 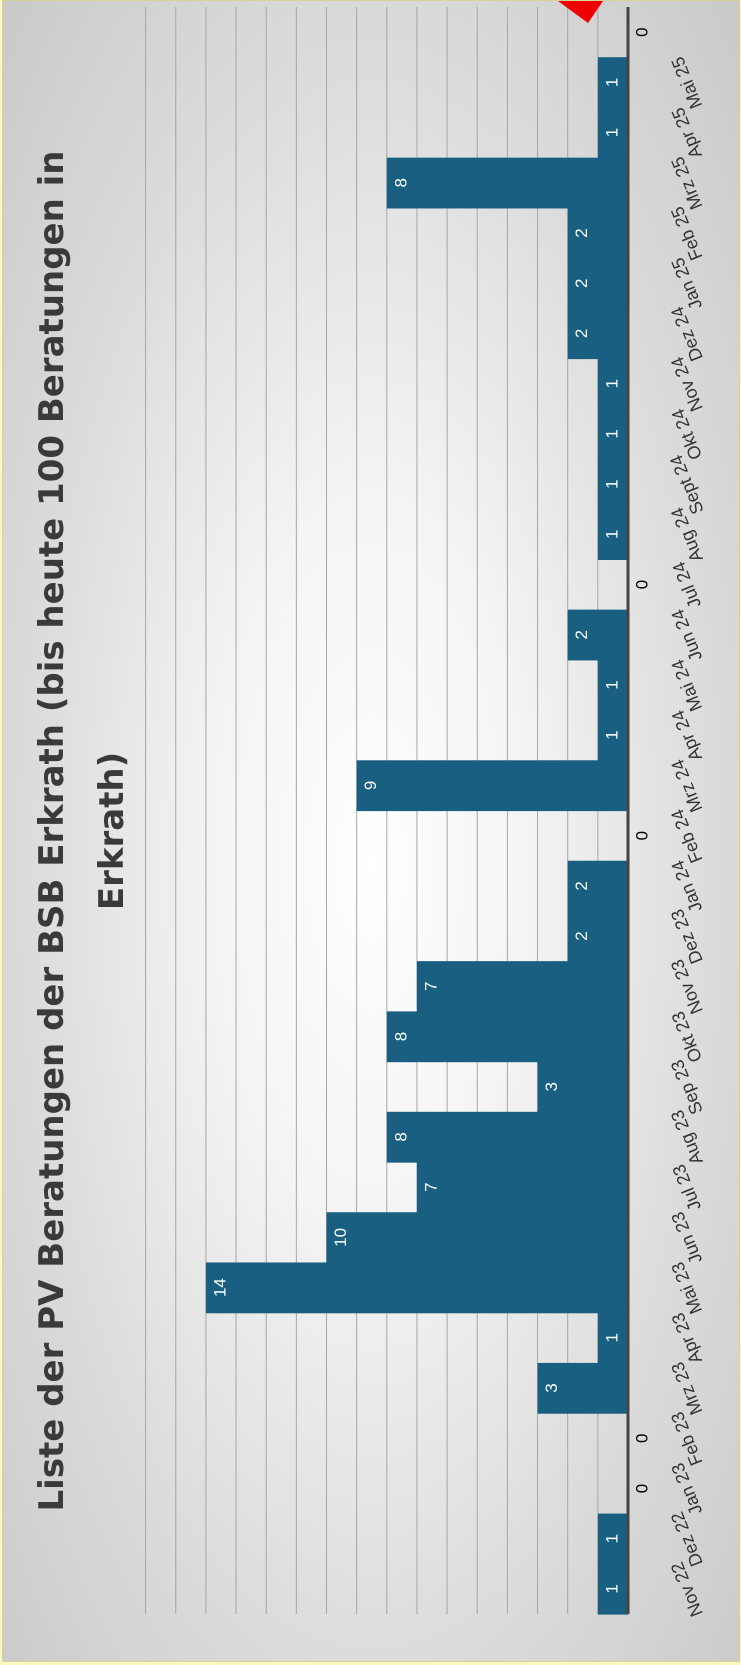 I want to click on category-tick-label: Jul 24, so click(x=687, y=585).